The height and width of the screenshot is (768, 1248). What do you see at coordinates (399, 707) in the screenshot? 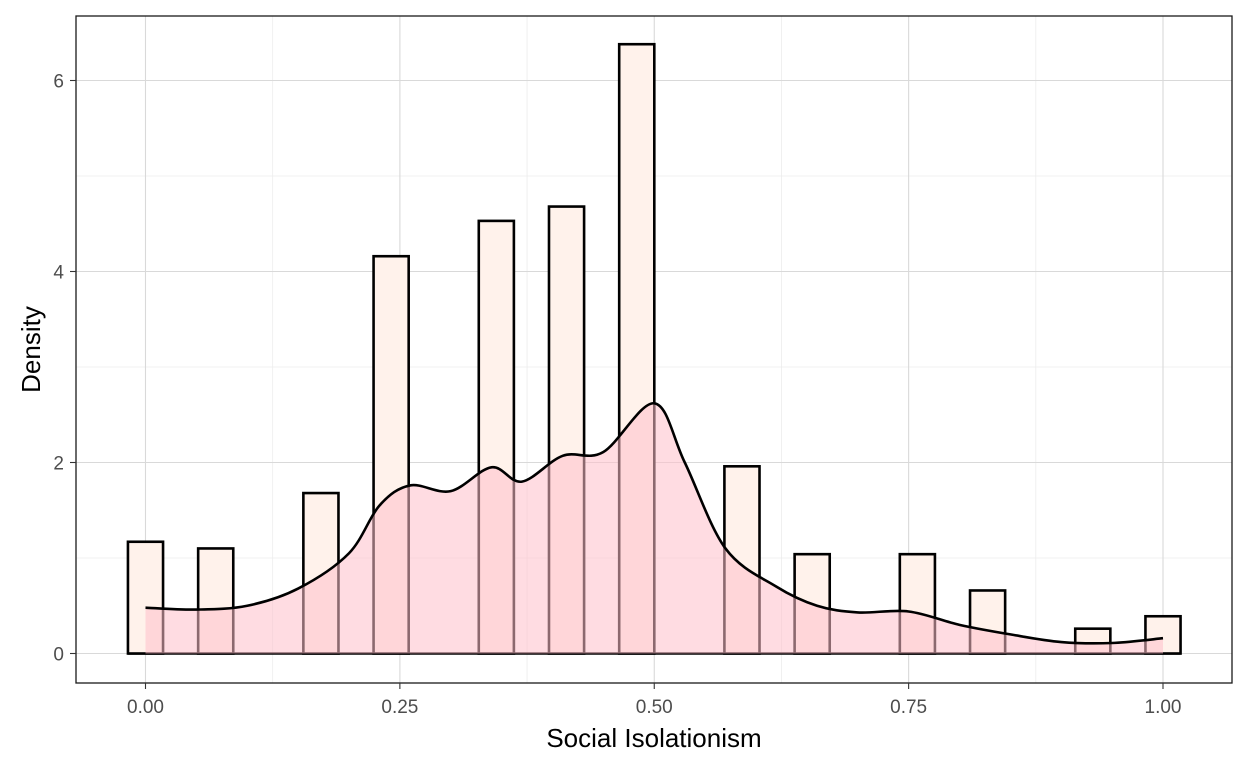
I see `x-tick-label: 0.25` at bounding box center [399, 707].